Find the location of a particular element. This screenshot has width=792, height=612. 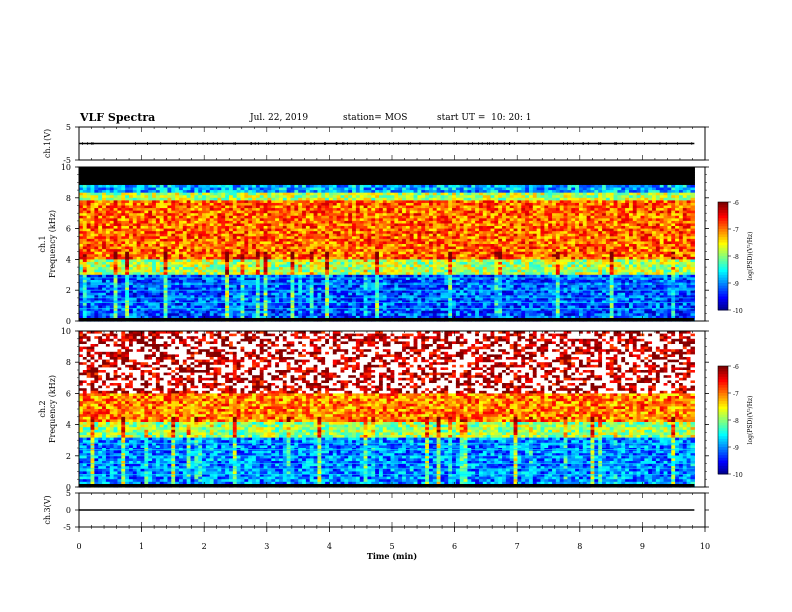

y-tick-label: 4 is located at coordinates (68, 425).